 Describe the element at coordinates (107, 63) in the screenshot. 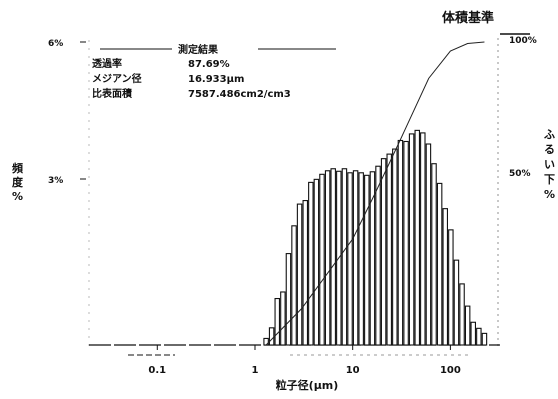

I see `transmittance-label: 透過率` at that location.